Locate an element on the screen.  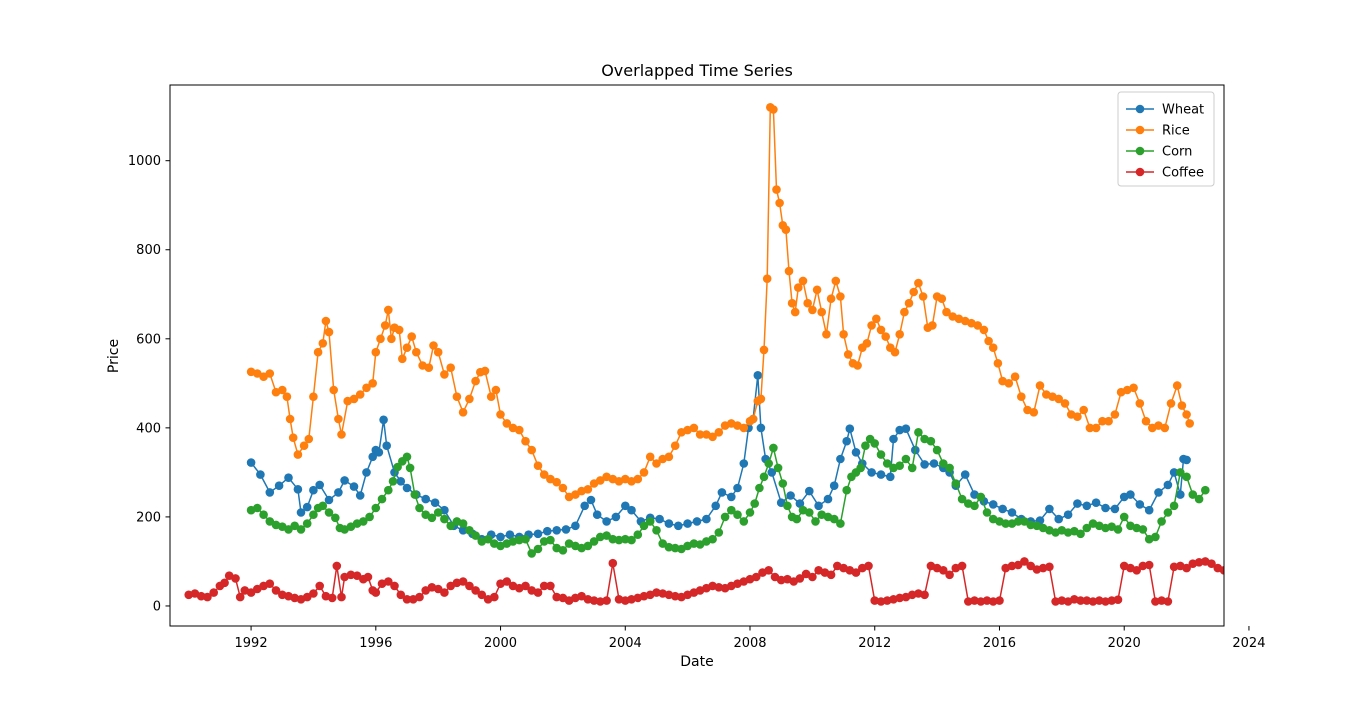
x-tick-label: 2020 is located at coordinates (1124, 643).